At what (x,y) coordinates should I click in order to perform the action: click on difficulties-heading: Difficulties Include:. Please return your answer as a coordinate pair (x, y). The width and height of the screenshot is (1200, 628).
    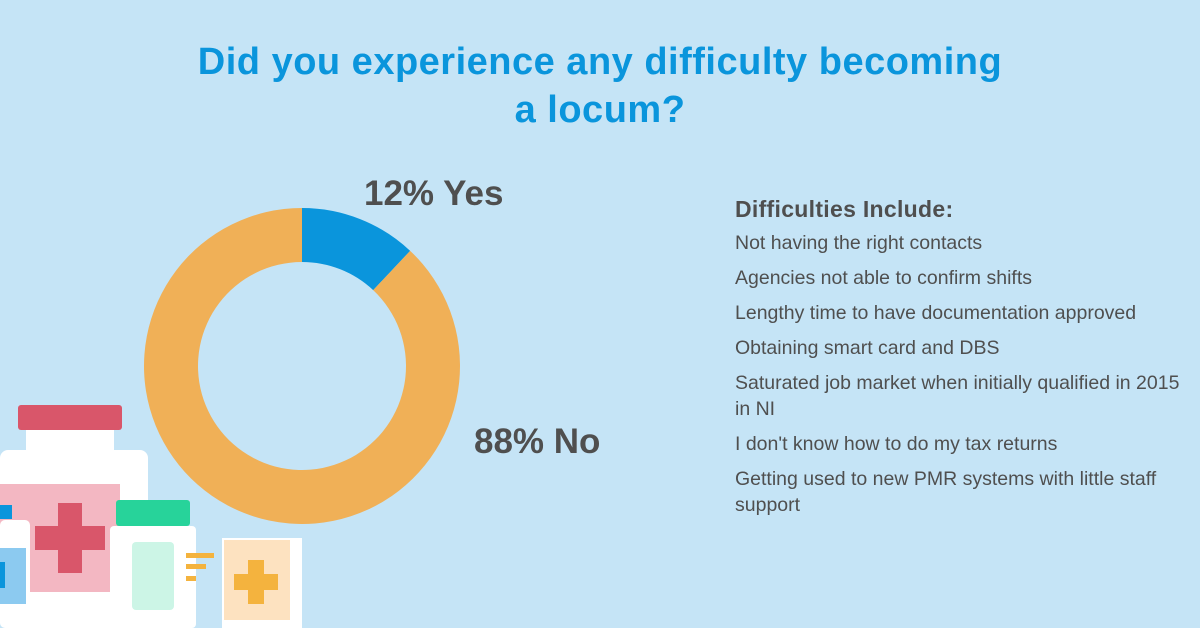
    Looking at the image, I should click on (844, 209).